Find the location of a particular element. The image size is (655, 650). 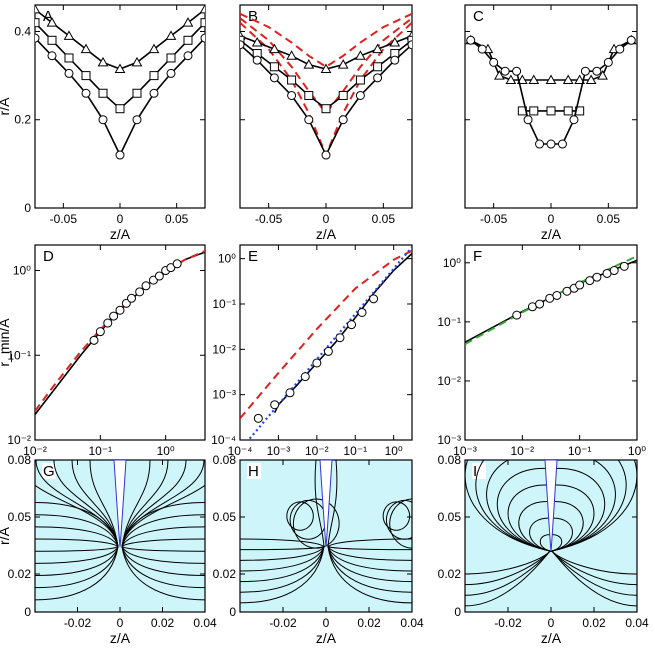

plot-content is located at coordinates (120, 332).